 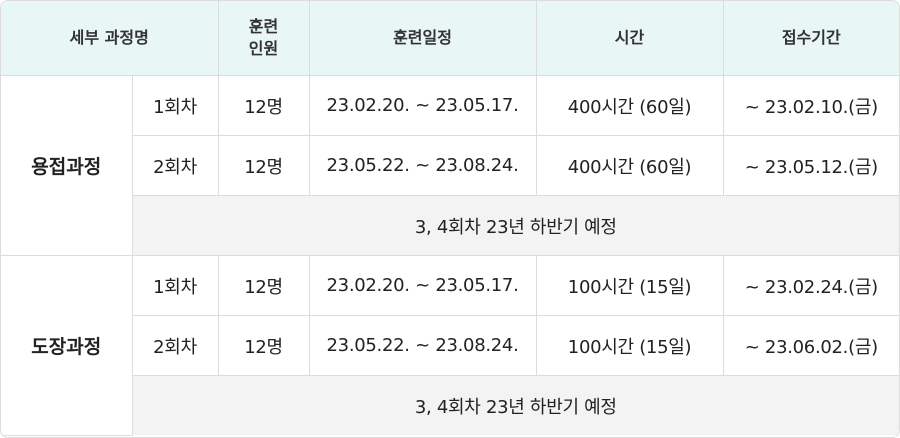 What do you see at coordinates (263, 48) in the screenshot?
I see `header-trainees-line2: 인원` at bounding box center [263, 48].